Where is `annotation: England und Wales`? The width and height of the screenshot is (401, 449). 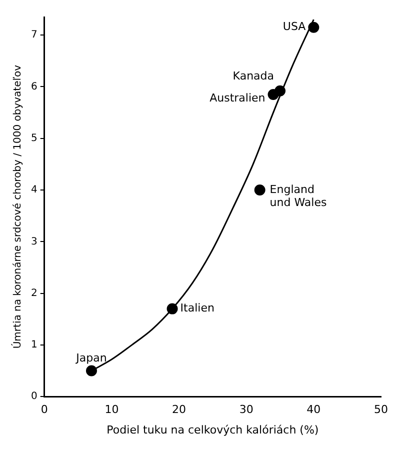 annotation: England und Wales is located at coordinates (298, 195).